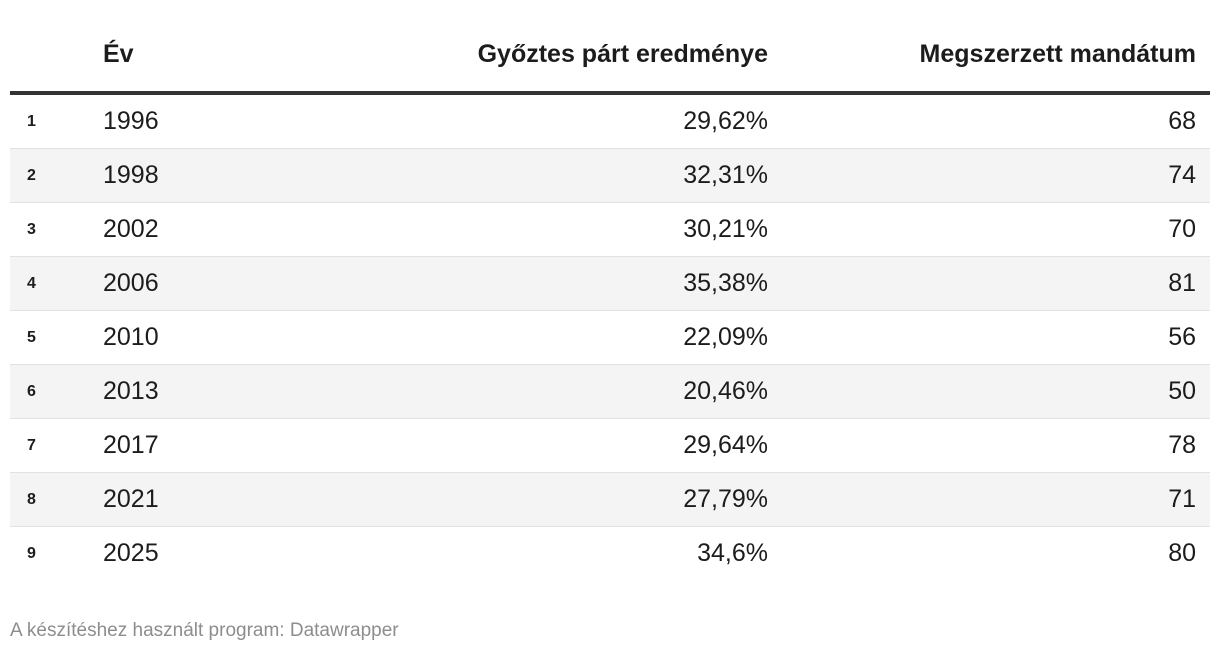  I want to click on year-cell: 2006, so click(258, 283).